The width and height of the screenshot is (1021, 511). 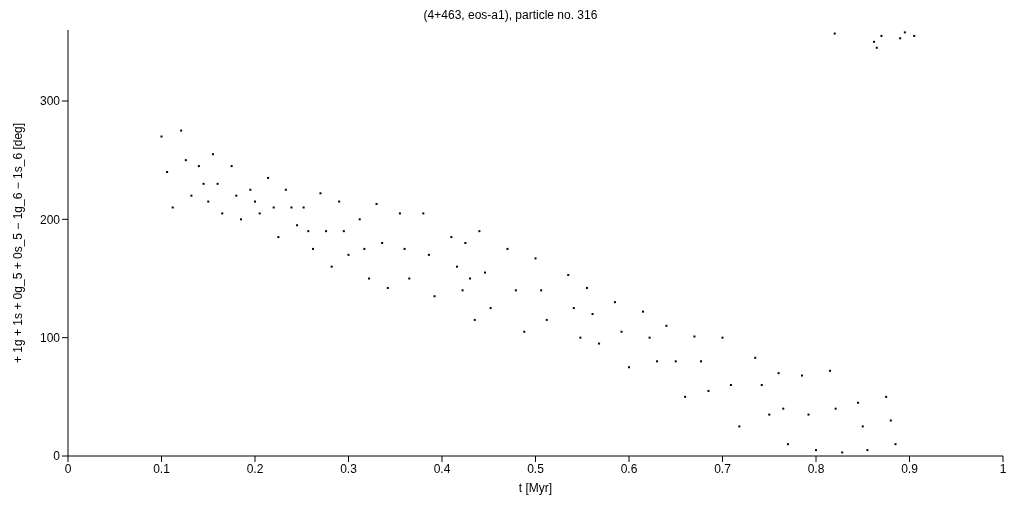 What do you see at coordinates (910, 468) in the screenshot?
I see `x-tick-label: 0.9` at bounding box center [910, 468].